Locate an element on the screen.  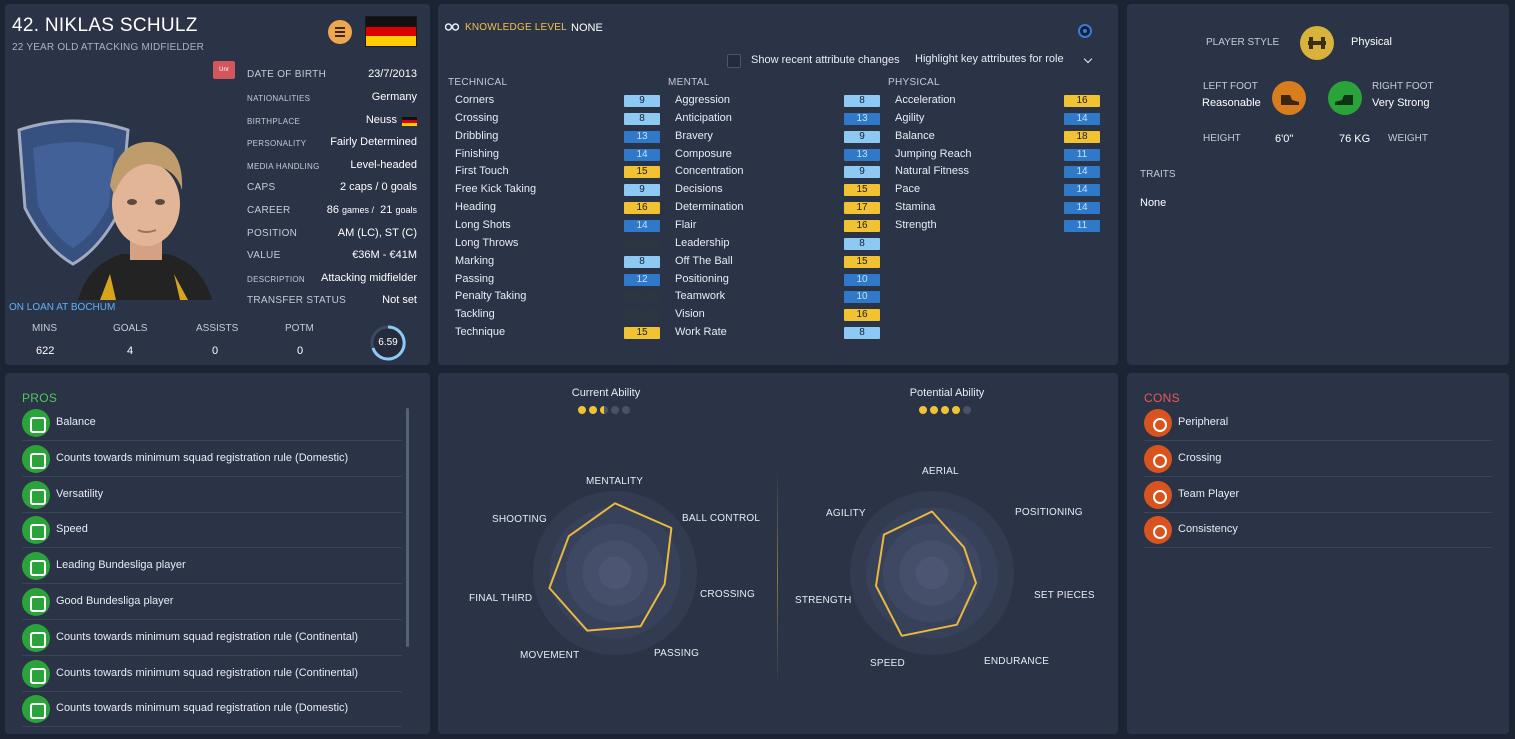
radar-label-final-third: FINAL THIRD is located at coordinates (501, 598).